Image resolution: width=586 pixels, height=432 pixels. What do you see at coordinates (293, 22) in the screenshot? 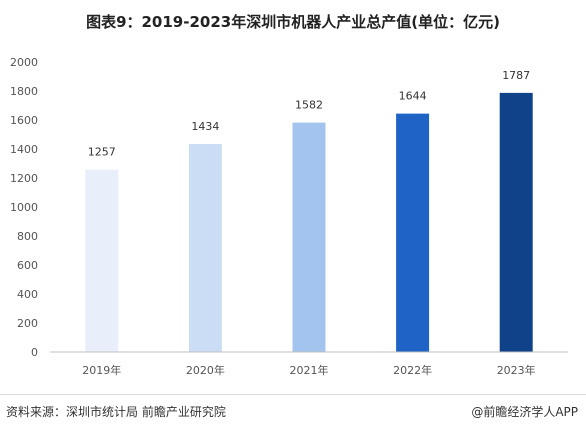
I see `chart-title: 图表9：2019-2023年深圳市机器人产业总产值(单位：亿元)` at bounding box center [293, 22].